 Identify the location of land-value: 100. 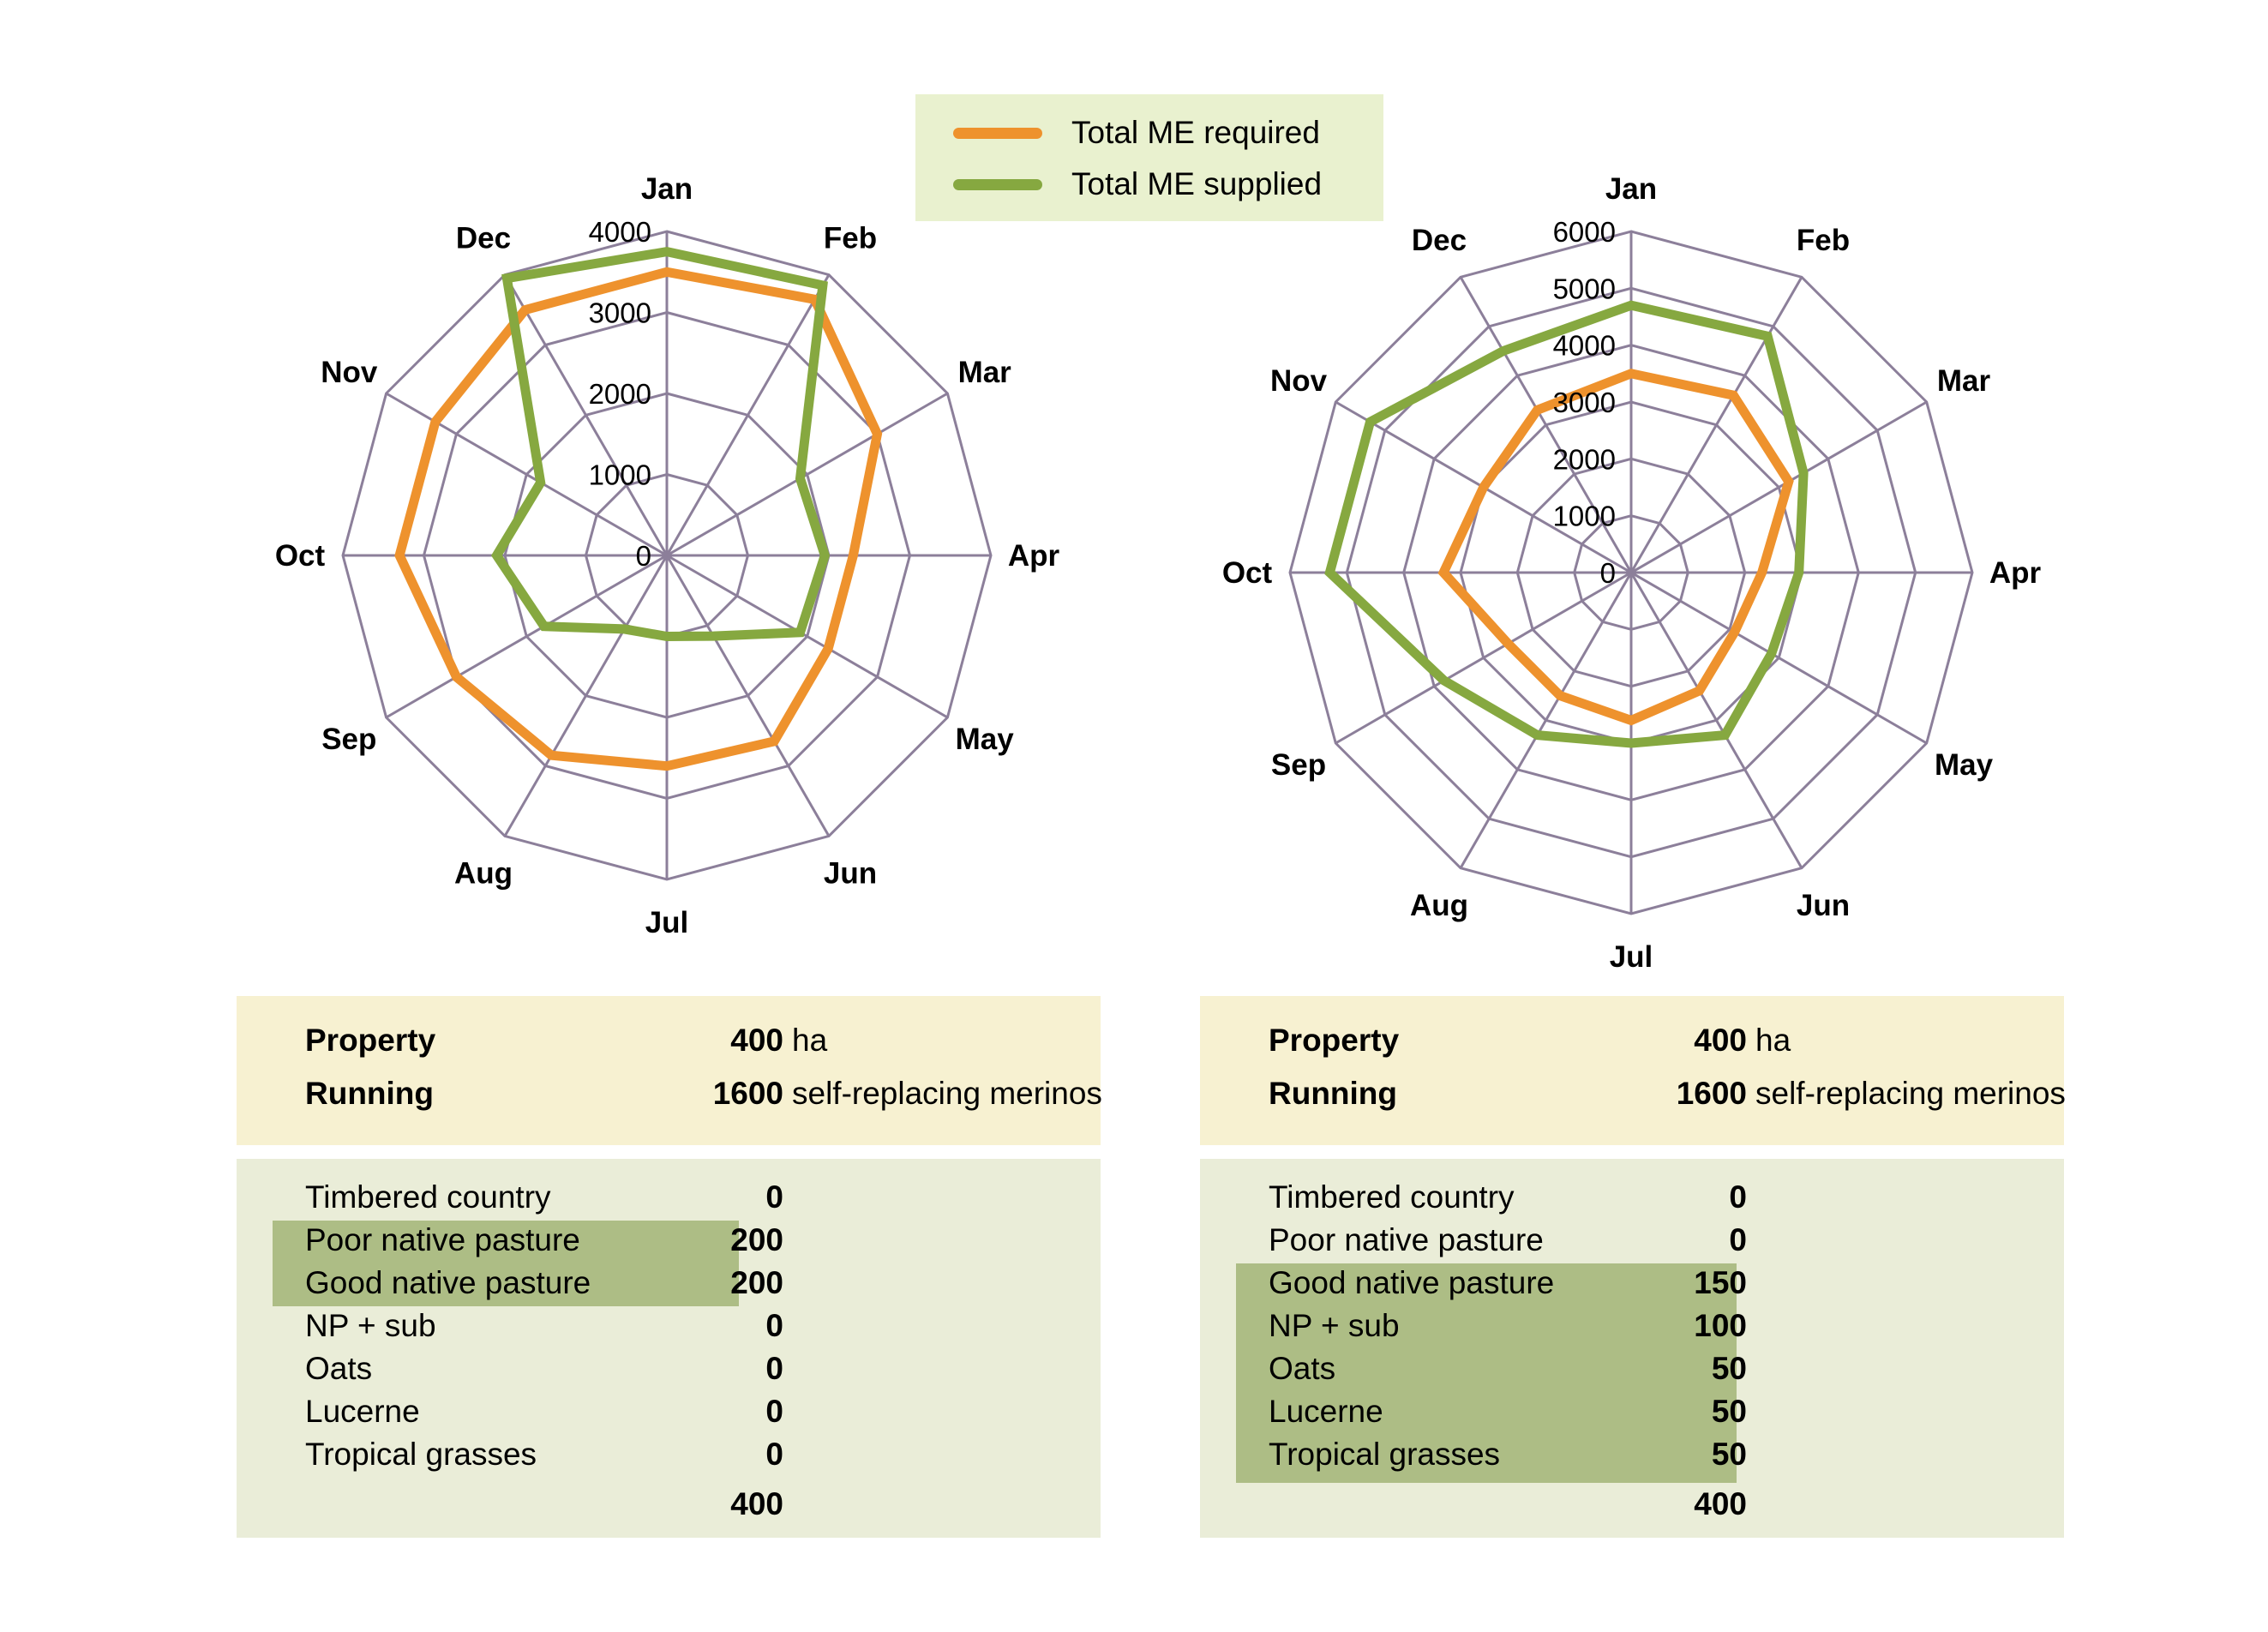
(1720, 1325).